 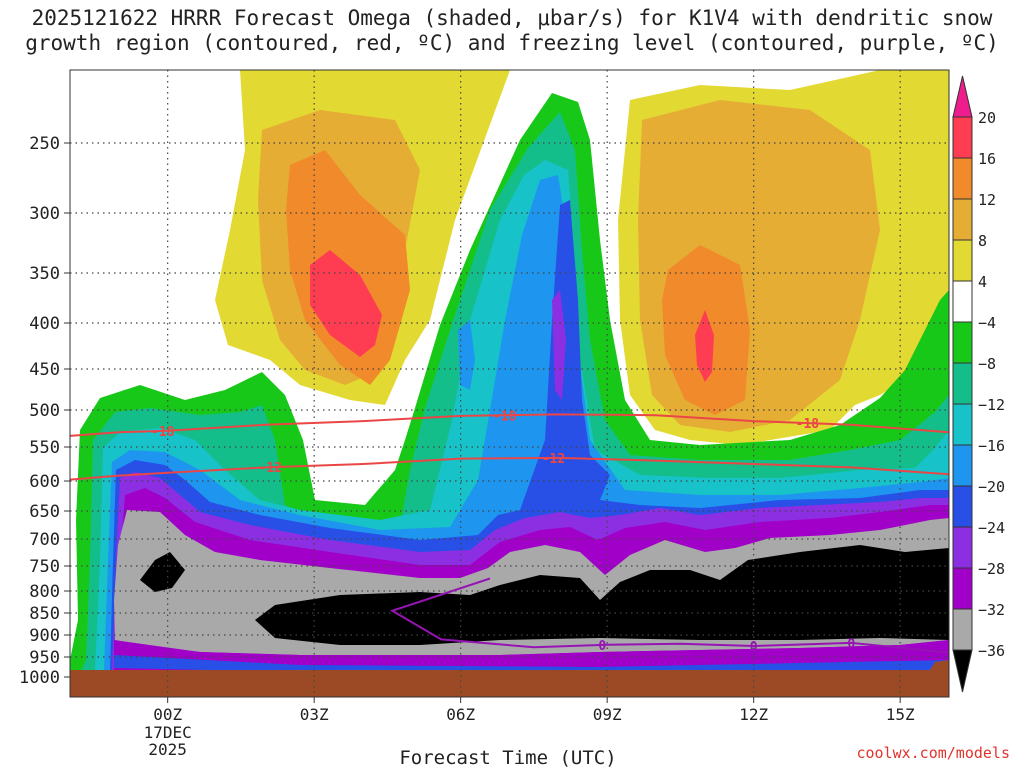 I want to click on colorbar-label: 16, so click(x=987, y=159).